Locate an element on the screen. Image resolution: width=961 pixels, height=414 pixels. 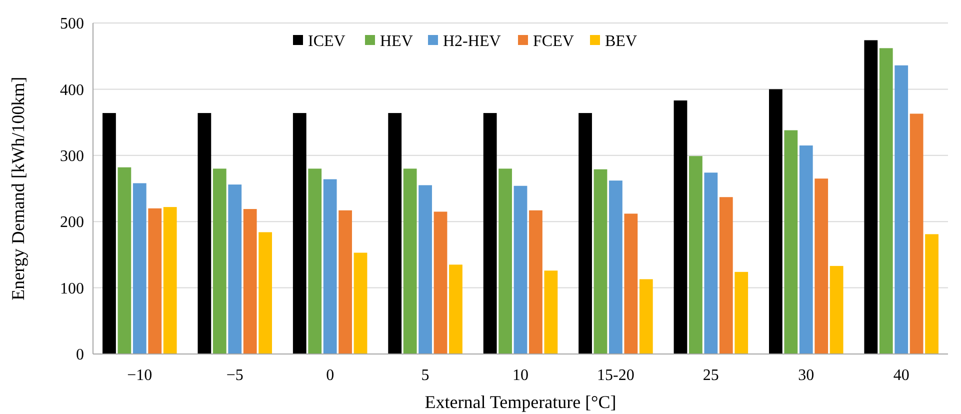
x-tick-label: 15-20 is located at coordinates (615, 375).